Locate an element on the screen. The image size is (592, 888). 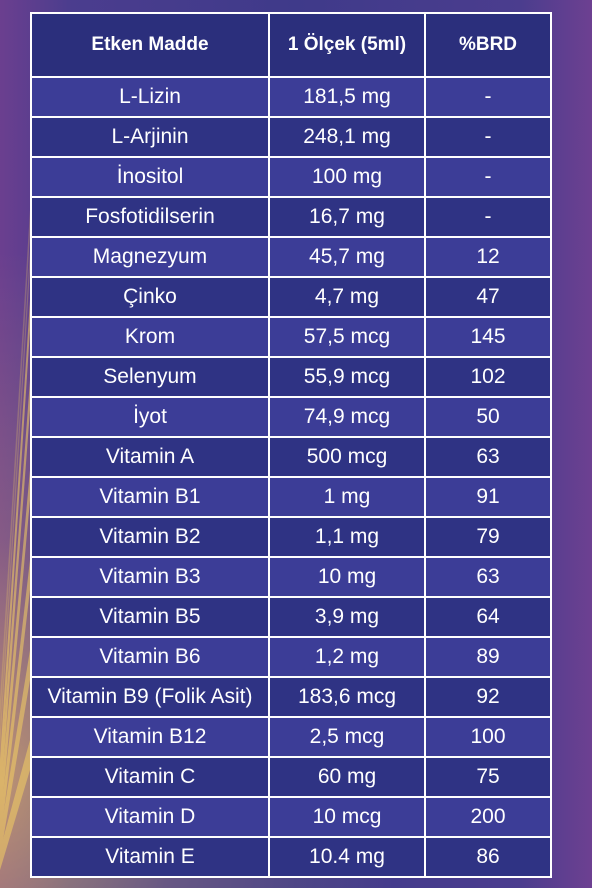
dose-cell: 1,2 mg is located at coordinates (347, 657).